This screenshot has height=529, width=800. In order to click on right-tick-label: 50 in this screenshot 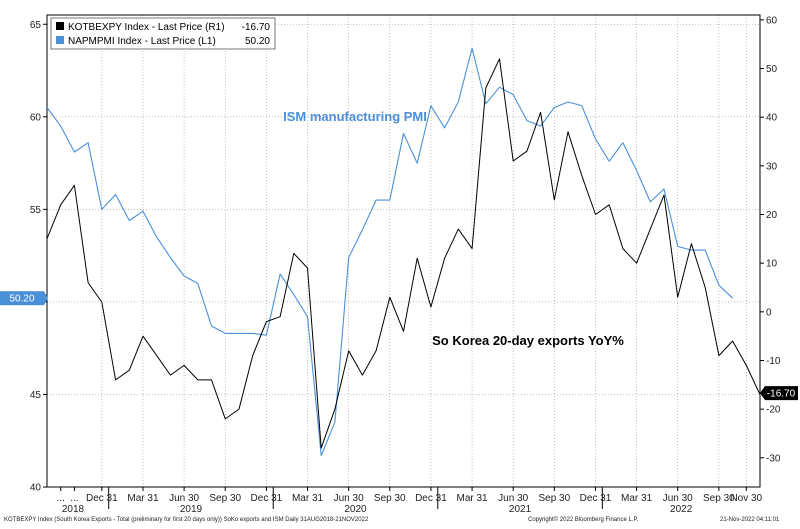, I will do `click(772, 69)`.